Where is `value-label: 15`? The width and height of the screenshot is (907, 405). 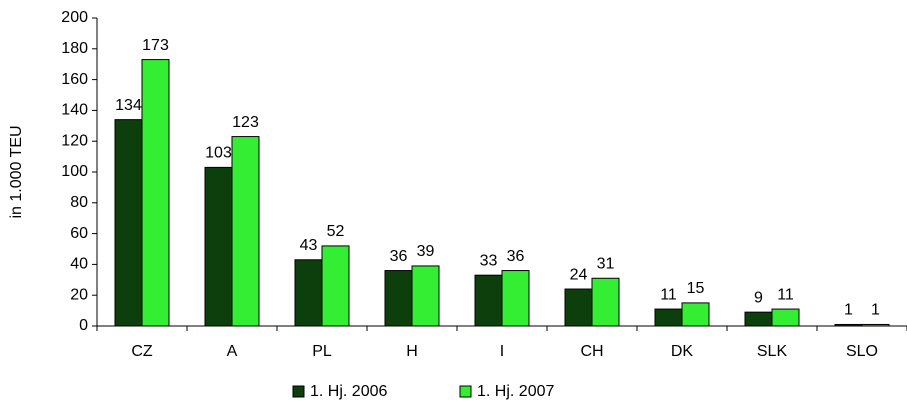 value-label: 15 is located at coordinates (696, 288).